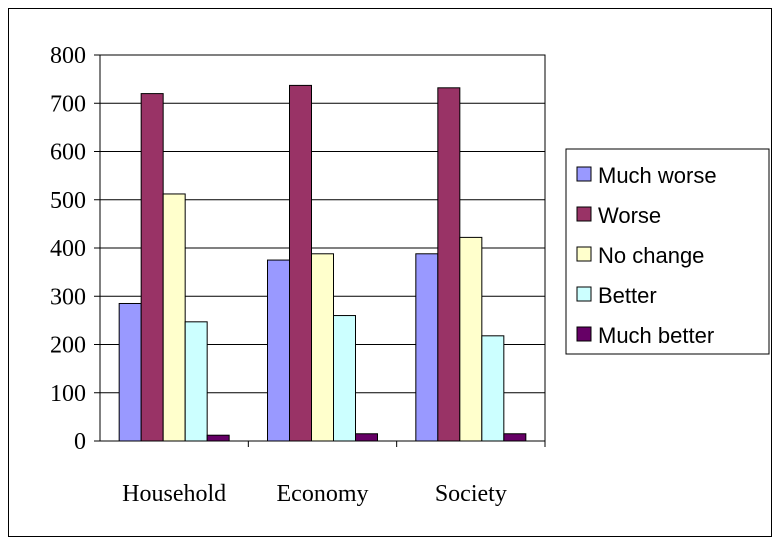  I want to click on y-tick-label: 500, so click(68, 201).